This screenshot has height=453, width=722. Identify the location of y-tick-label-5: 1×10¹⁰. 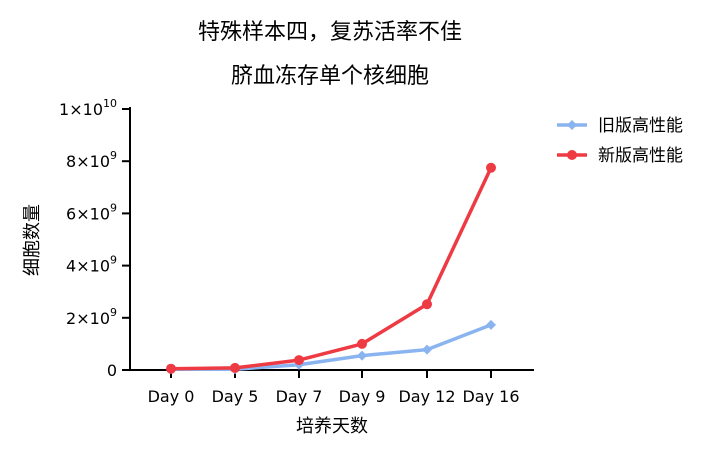
(88, 108).